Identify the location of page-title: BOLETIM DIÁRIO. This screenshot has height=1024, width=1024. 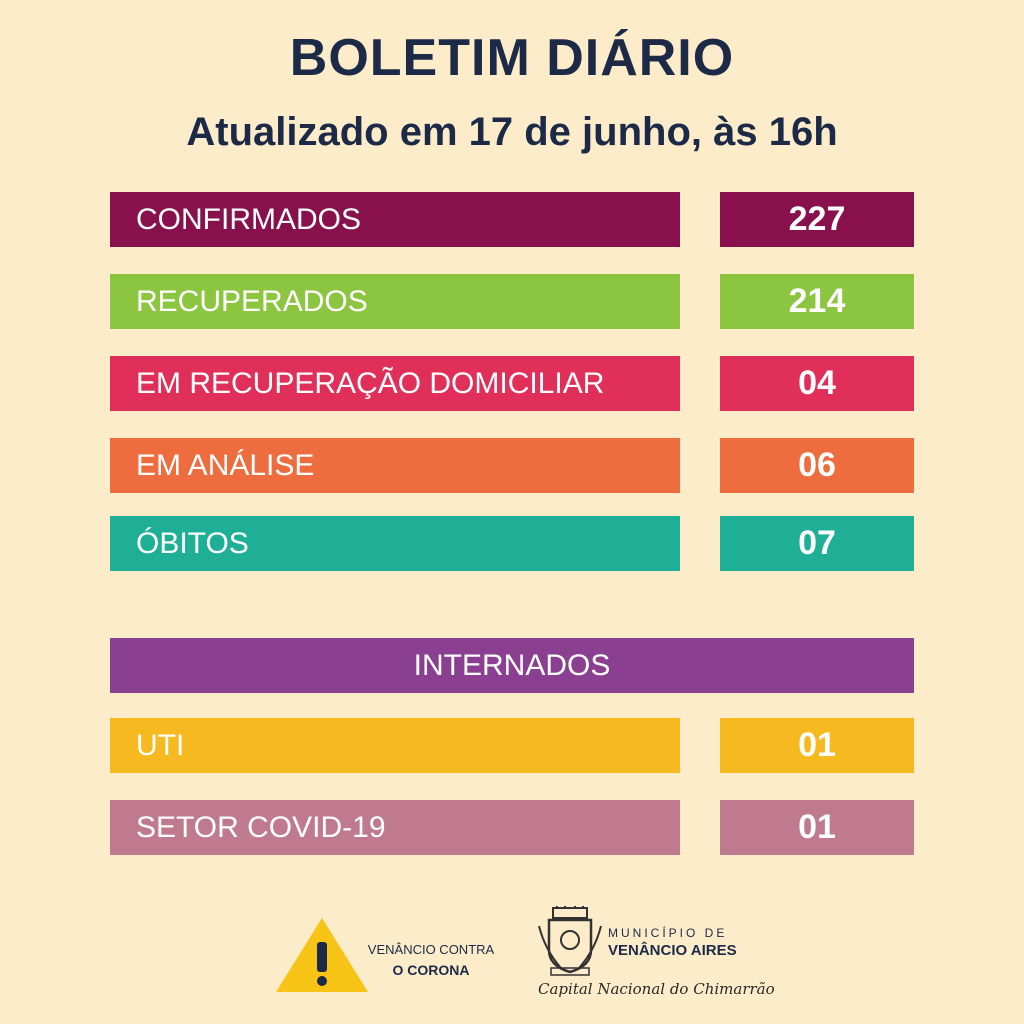
(512, 58).